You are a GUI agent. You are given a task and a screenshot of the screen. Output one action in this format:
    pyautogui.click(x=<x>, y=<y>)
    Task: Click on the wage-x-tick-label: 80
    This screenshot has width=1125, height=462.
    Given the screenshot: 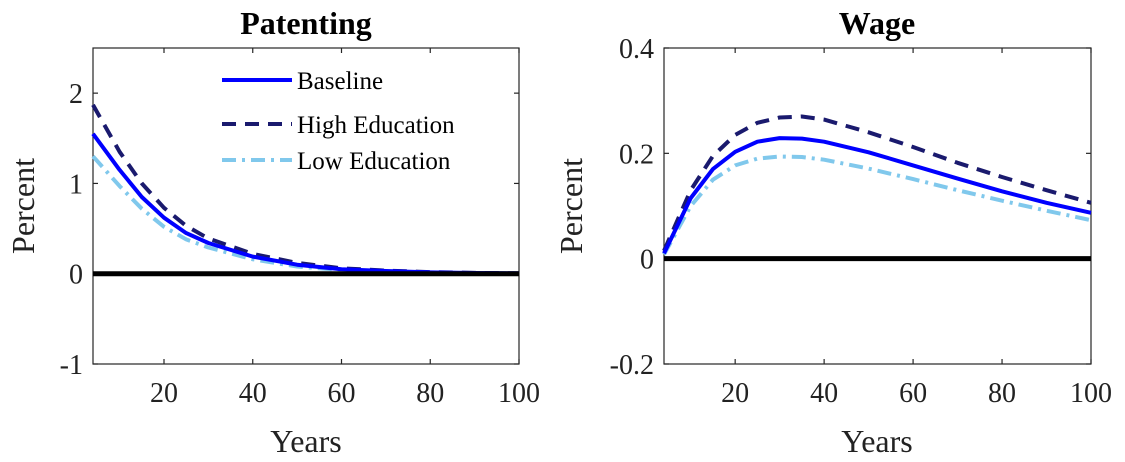 What is the action you would take?
    pyautogui.click(x=1002, y=393)
    